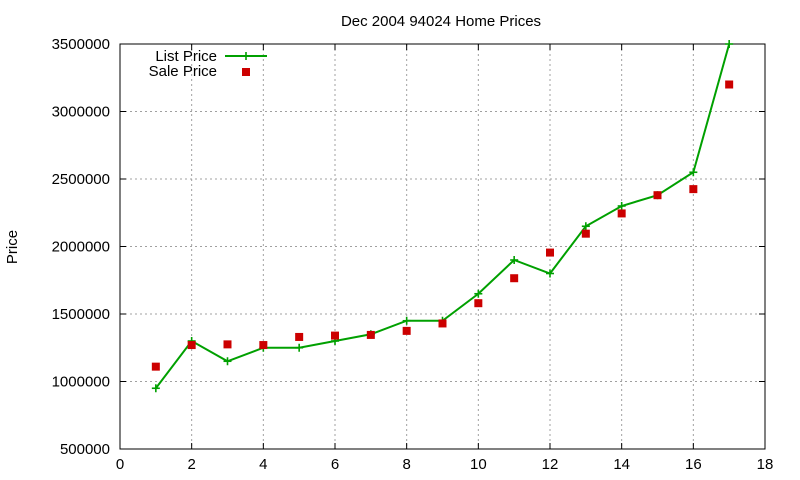 The width and height of the screenshot is (800, 480). I want to click on x-tick-label: 16, so click(693, 464).